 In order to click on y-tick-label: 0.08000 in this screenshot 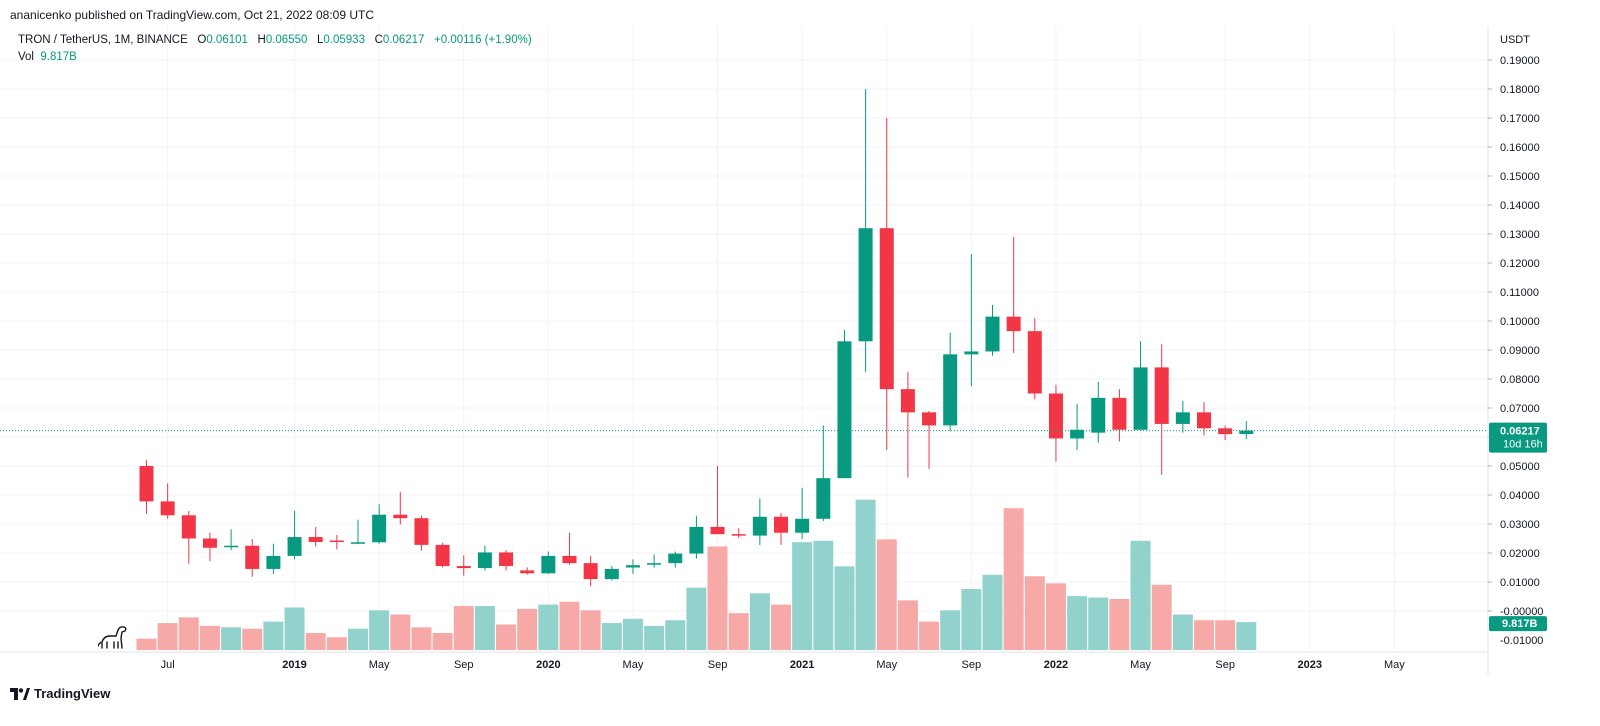, I will do `click(1520, 380)`.